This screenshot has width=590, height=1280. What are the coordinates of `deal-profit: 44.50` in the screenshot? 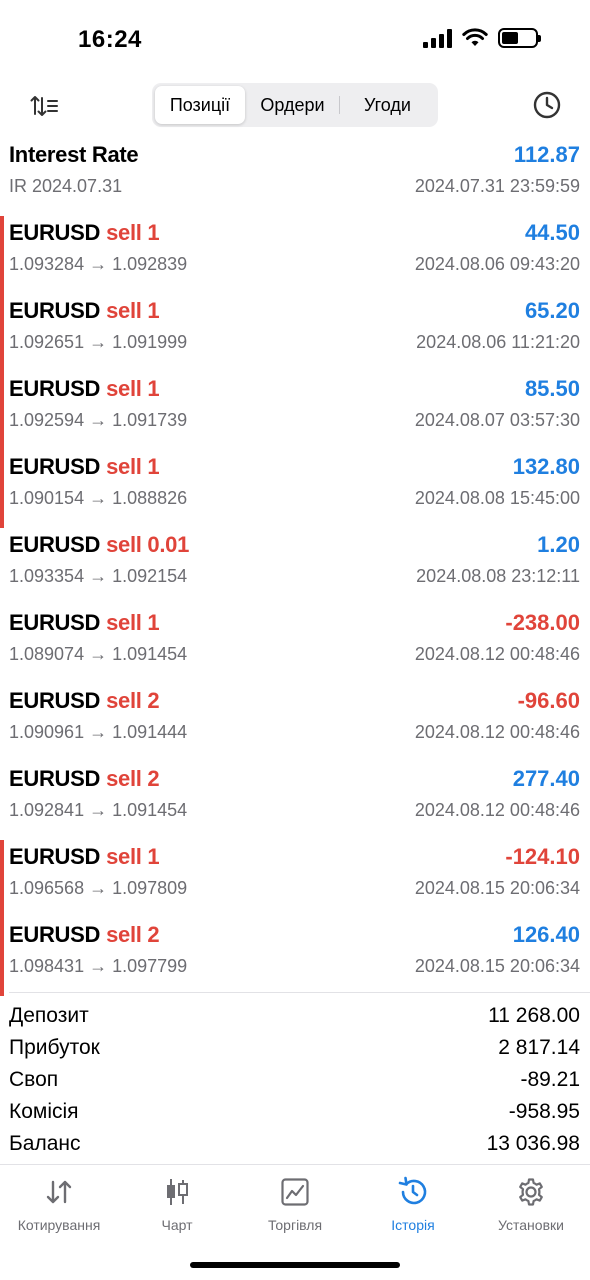 It's located at (552, 232).